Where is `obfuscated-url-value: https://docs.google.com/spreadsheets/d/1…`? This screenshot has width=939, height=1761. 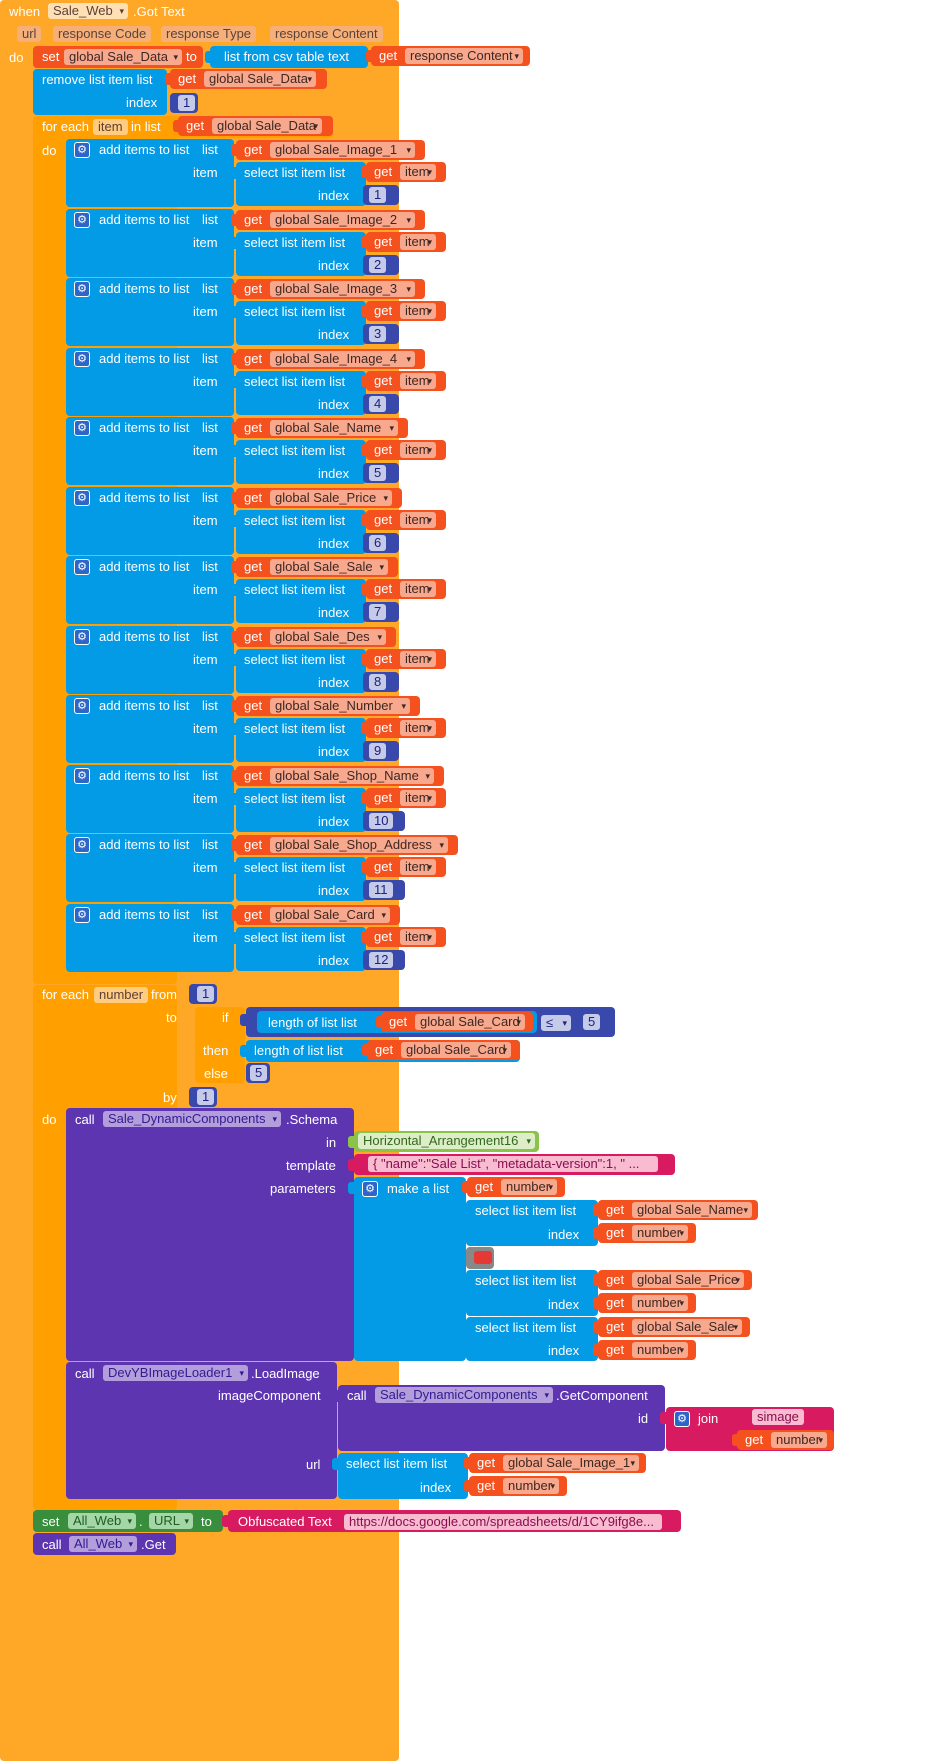
obfuscated-url-value: https://docs.google.com/spreadsheets/d/1… is located at coordinates (503, 1522).